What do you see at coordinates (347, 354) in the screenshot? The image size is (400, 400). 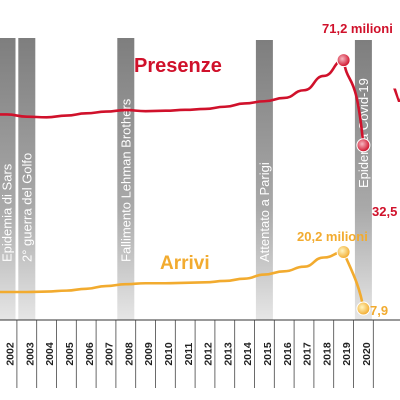 I see `x-tick-label: 2019` at bounding box center [347, 354].